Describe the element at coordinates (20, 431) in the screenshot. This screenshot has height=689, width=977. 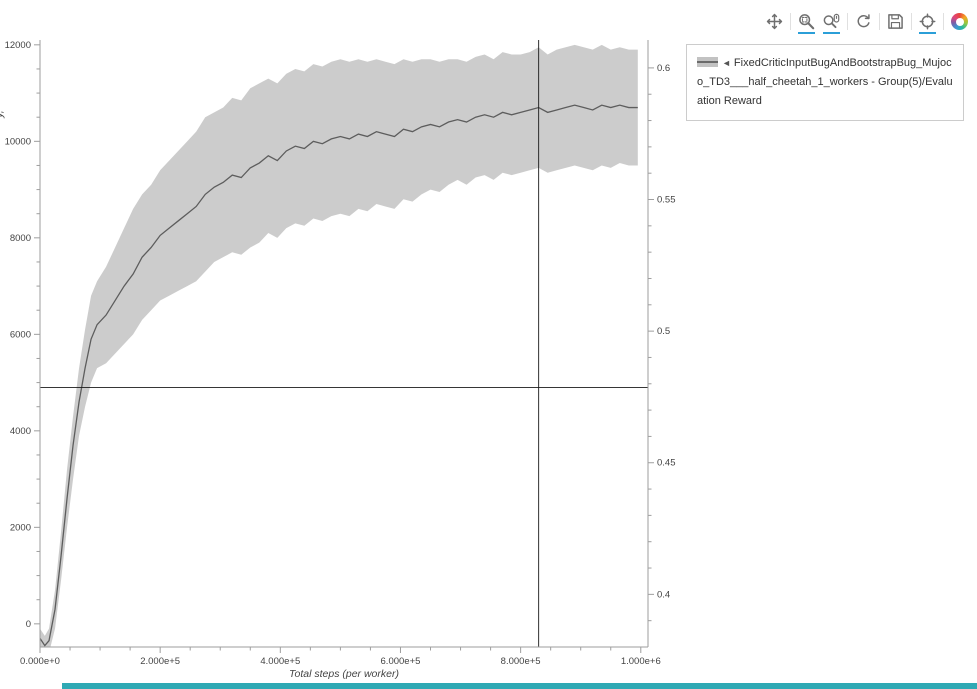
I see `y-left-tick-label: 4000` at that location.